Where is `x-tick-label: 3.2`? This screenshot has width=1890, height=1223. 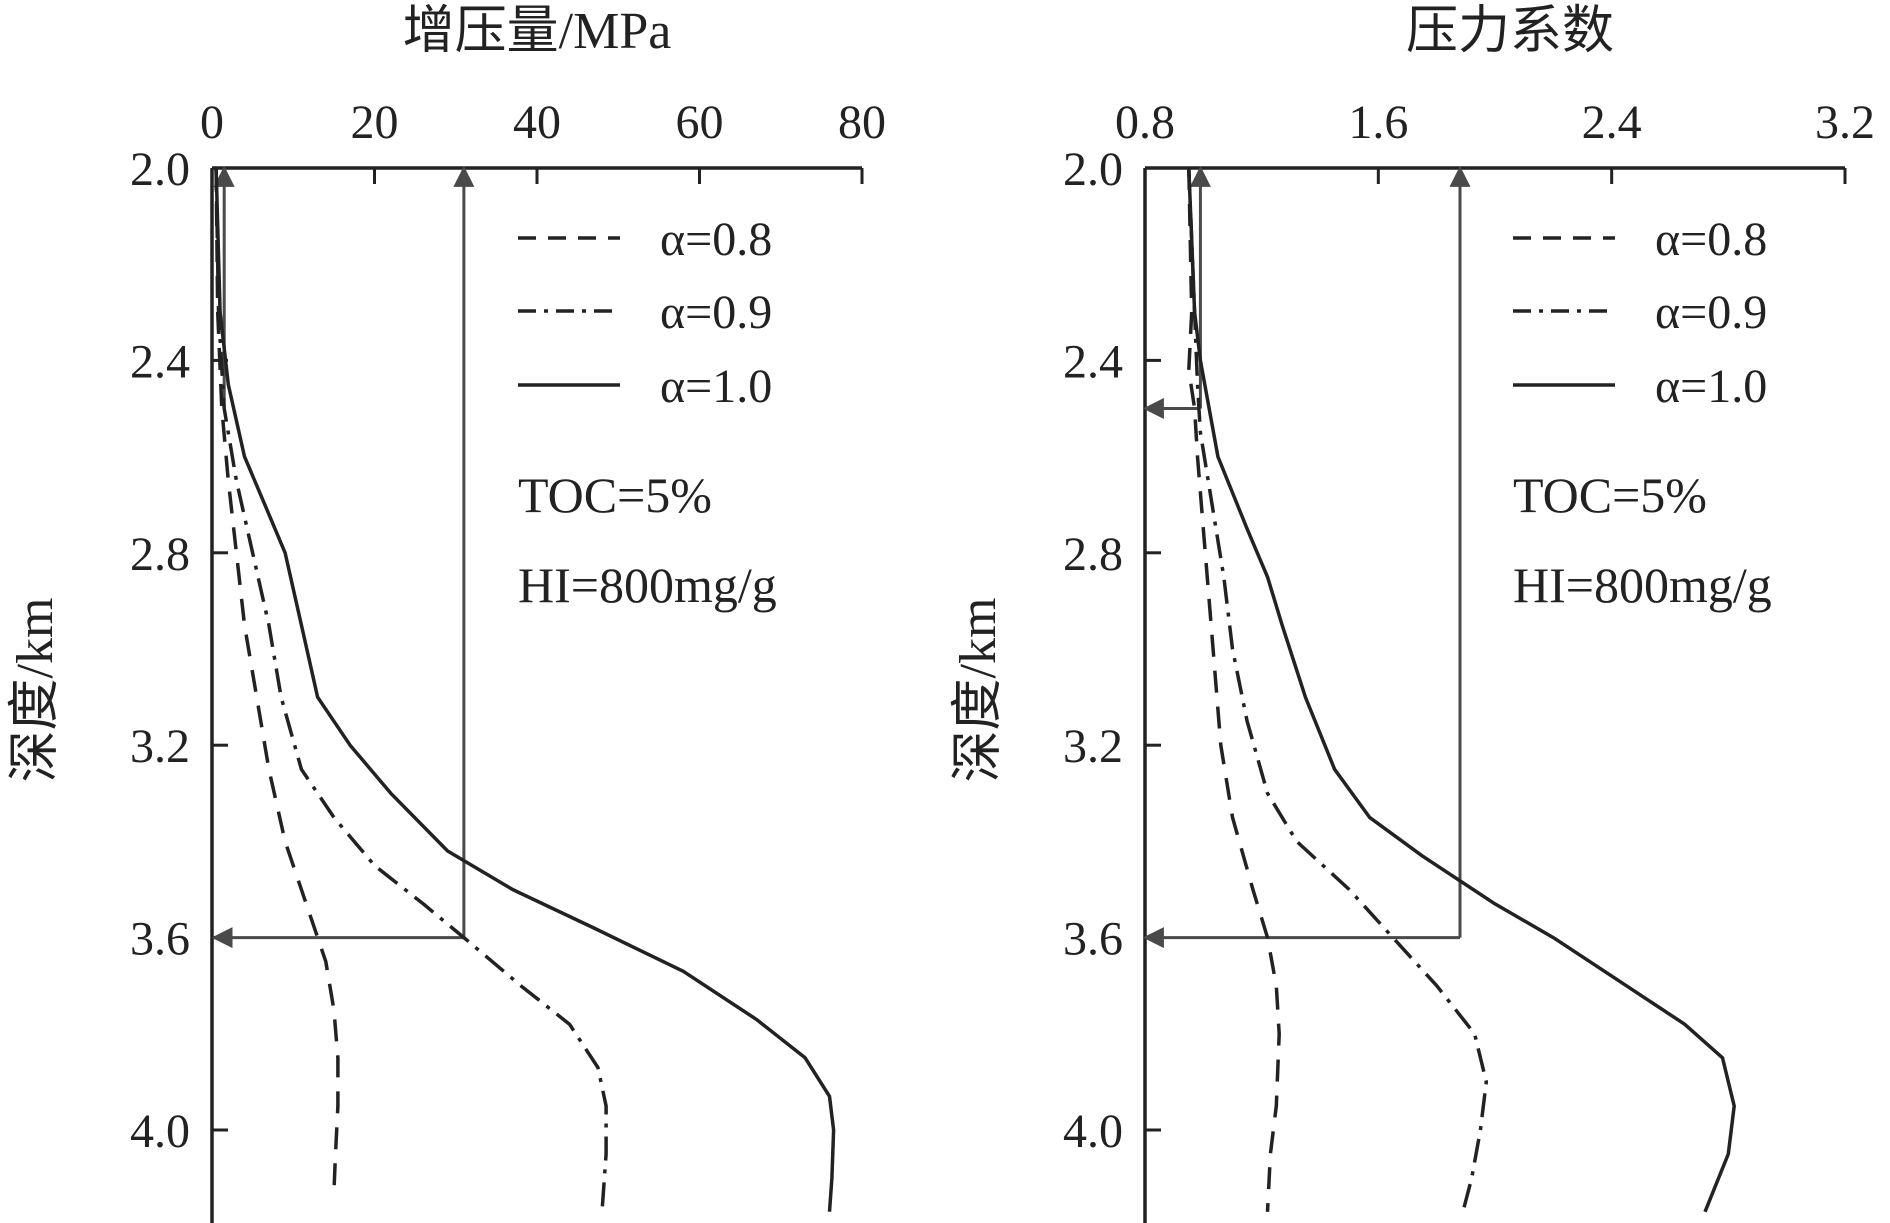 x-tick-label: 3.2 is located at coordinates (1845, 122).